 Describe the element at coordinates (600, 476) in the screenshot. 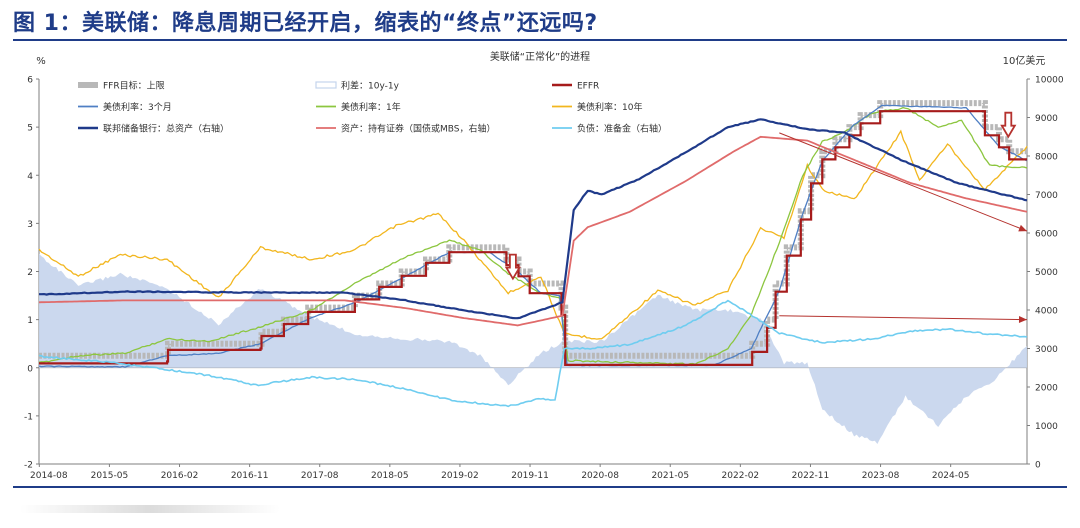

I see `x-tick-label: 2020-08` at that location.